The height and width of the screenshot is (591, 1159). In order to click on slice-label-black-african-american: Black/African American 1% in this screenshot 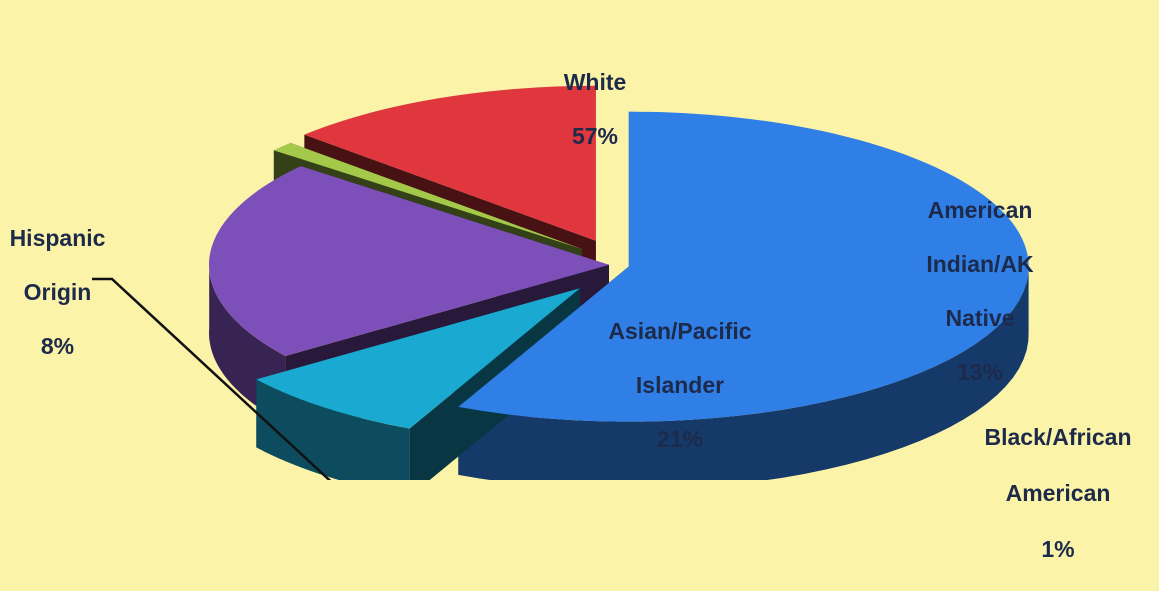, I will do `click(1058, 493)`.